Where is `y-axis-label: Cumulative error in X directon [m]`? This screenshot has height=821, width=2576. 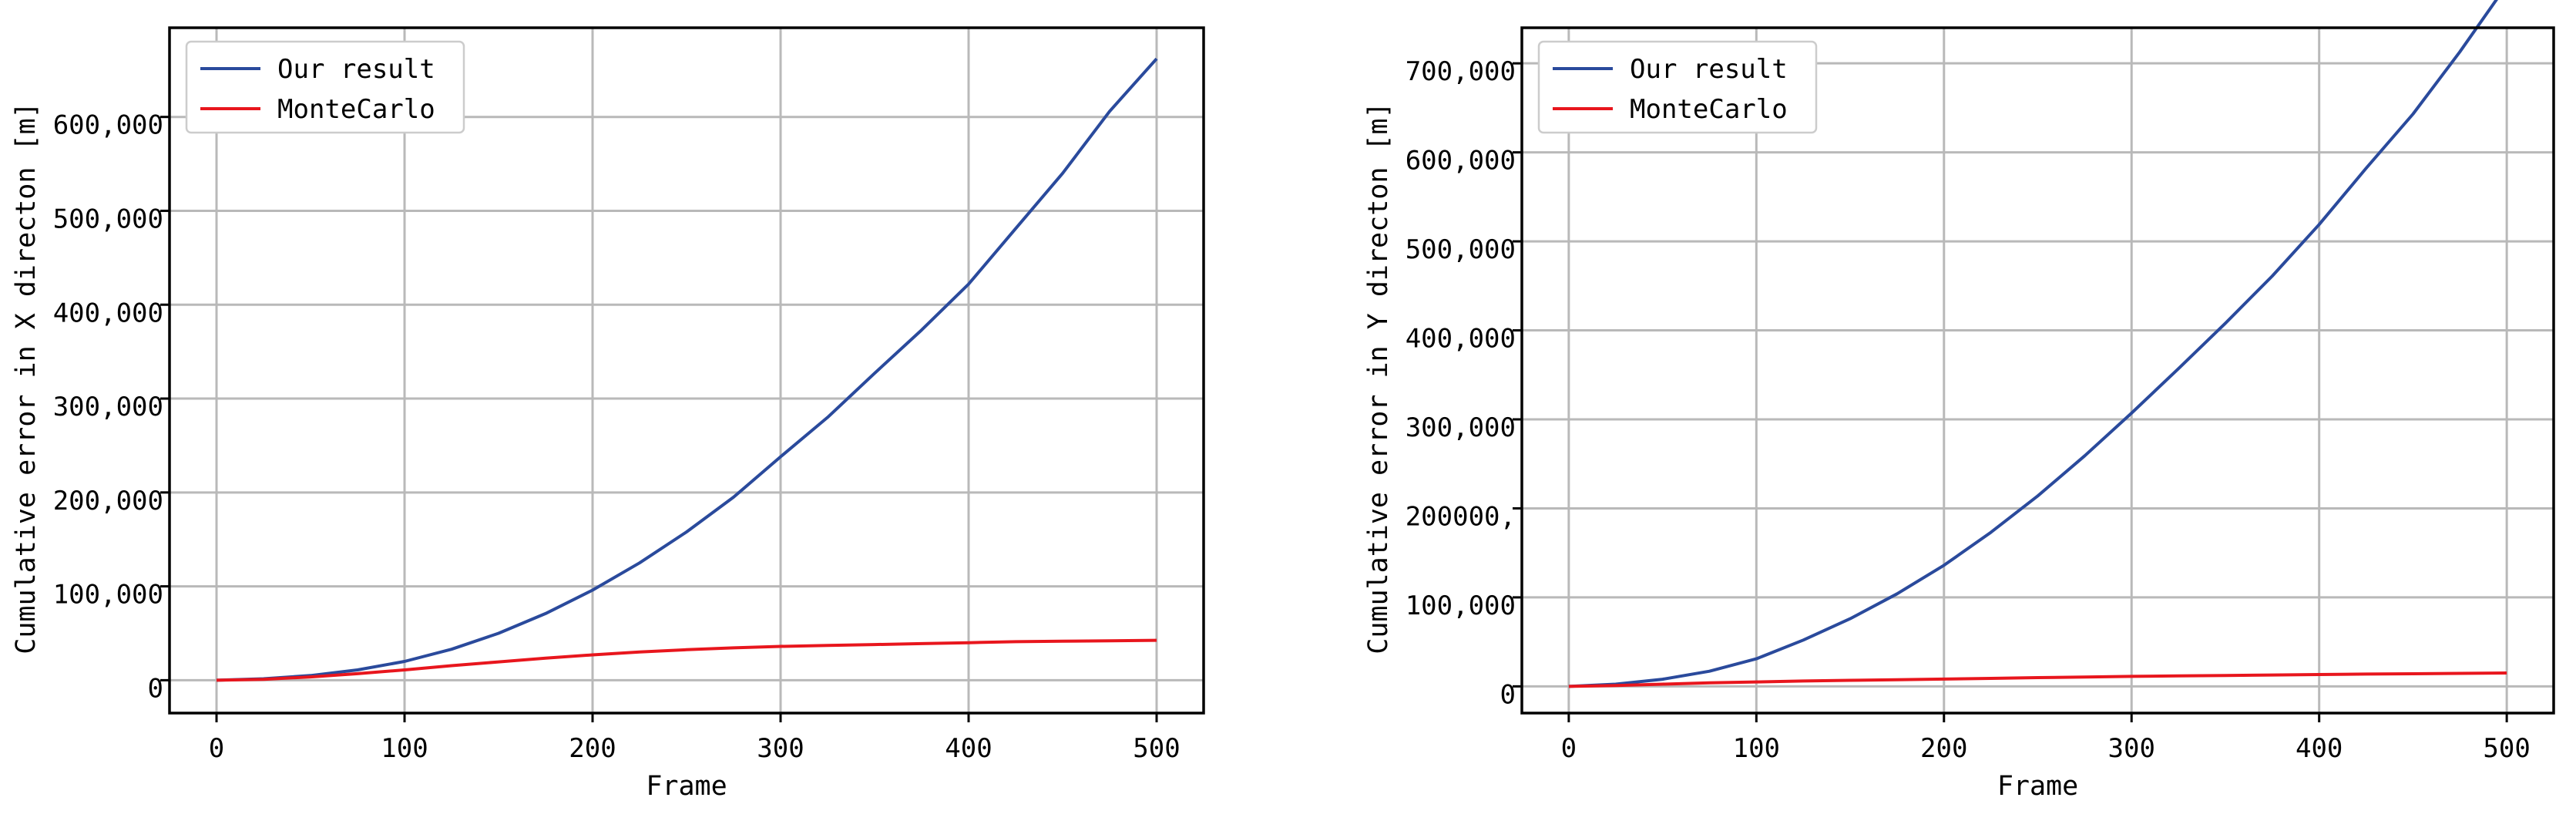 y-axis-label: Cumulative error in X directon [m] is located at coordinates (26, 378).